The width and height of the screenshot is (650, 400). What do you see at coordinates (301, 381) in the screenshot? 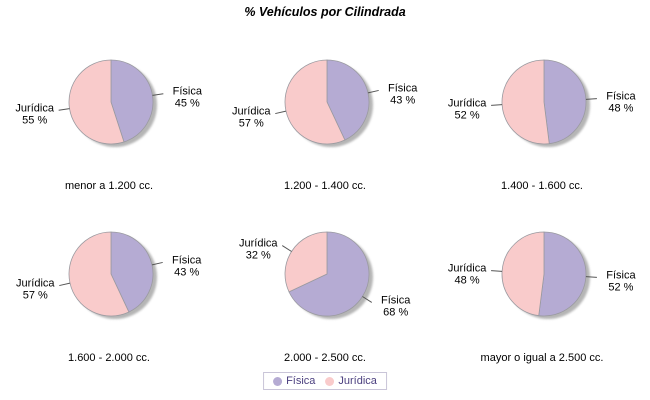
I see `legend-label: Física` at bounding box center [301, 381].